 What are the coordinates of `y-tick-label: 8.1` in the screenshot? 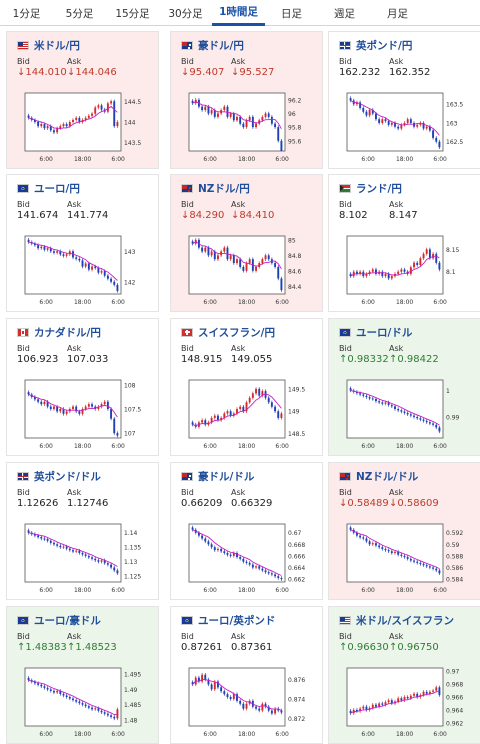 It's located at (451, 272).